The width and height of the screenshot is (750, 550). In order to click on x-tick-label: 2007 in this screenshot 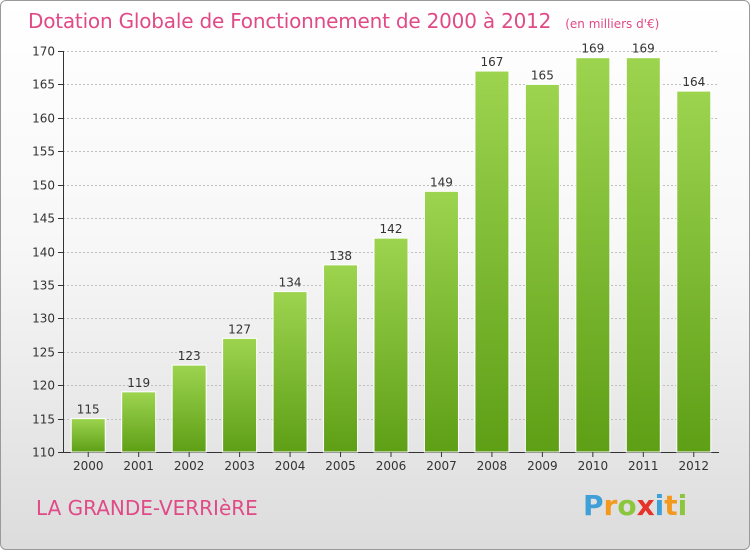, I will do `click(441, 466)`.